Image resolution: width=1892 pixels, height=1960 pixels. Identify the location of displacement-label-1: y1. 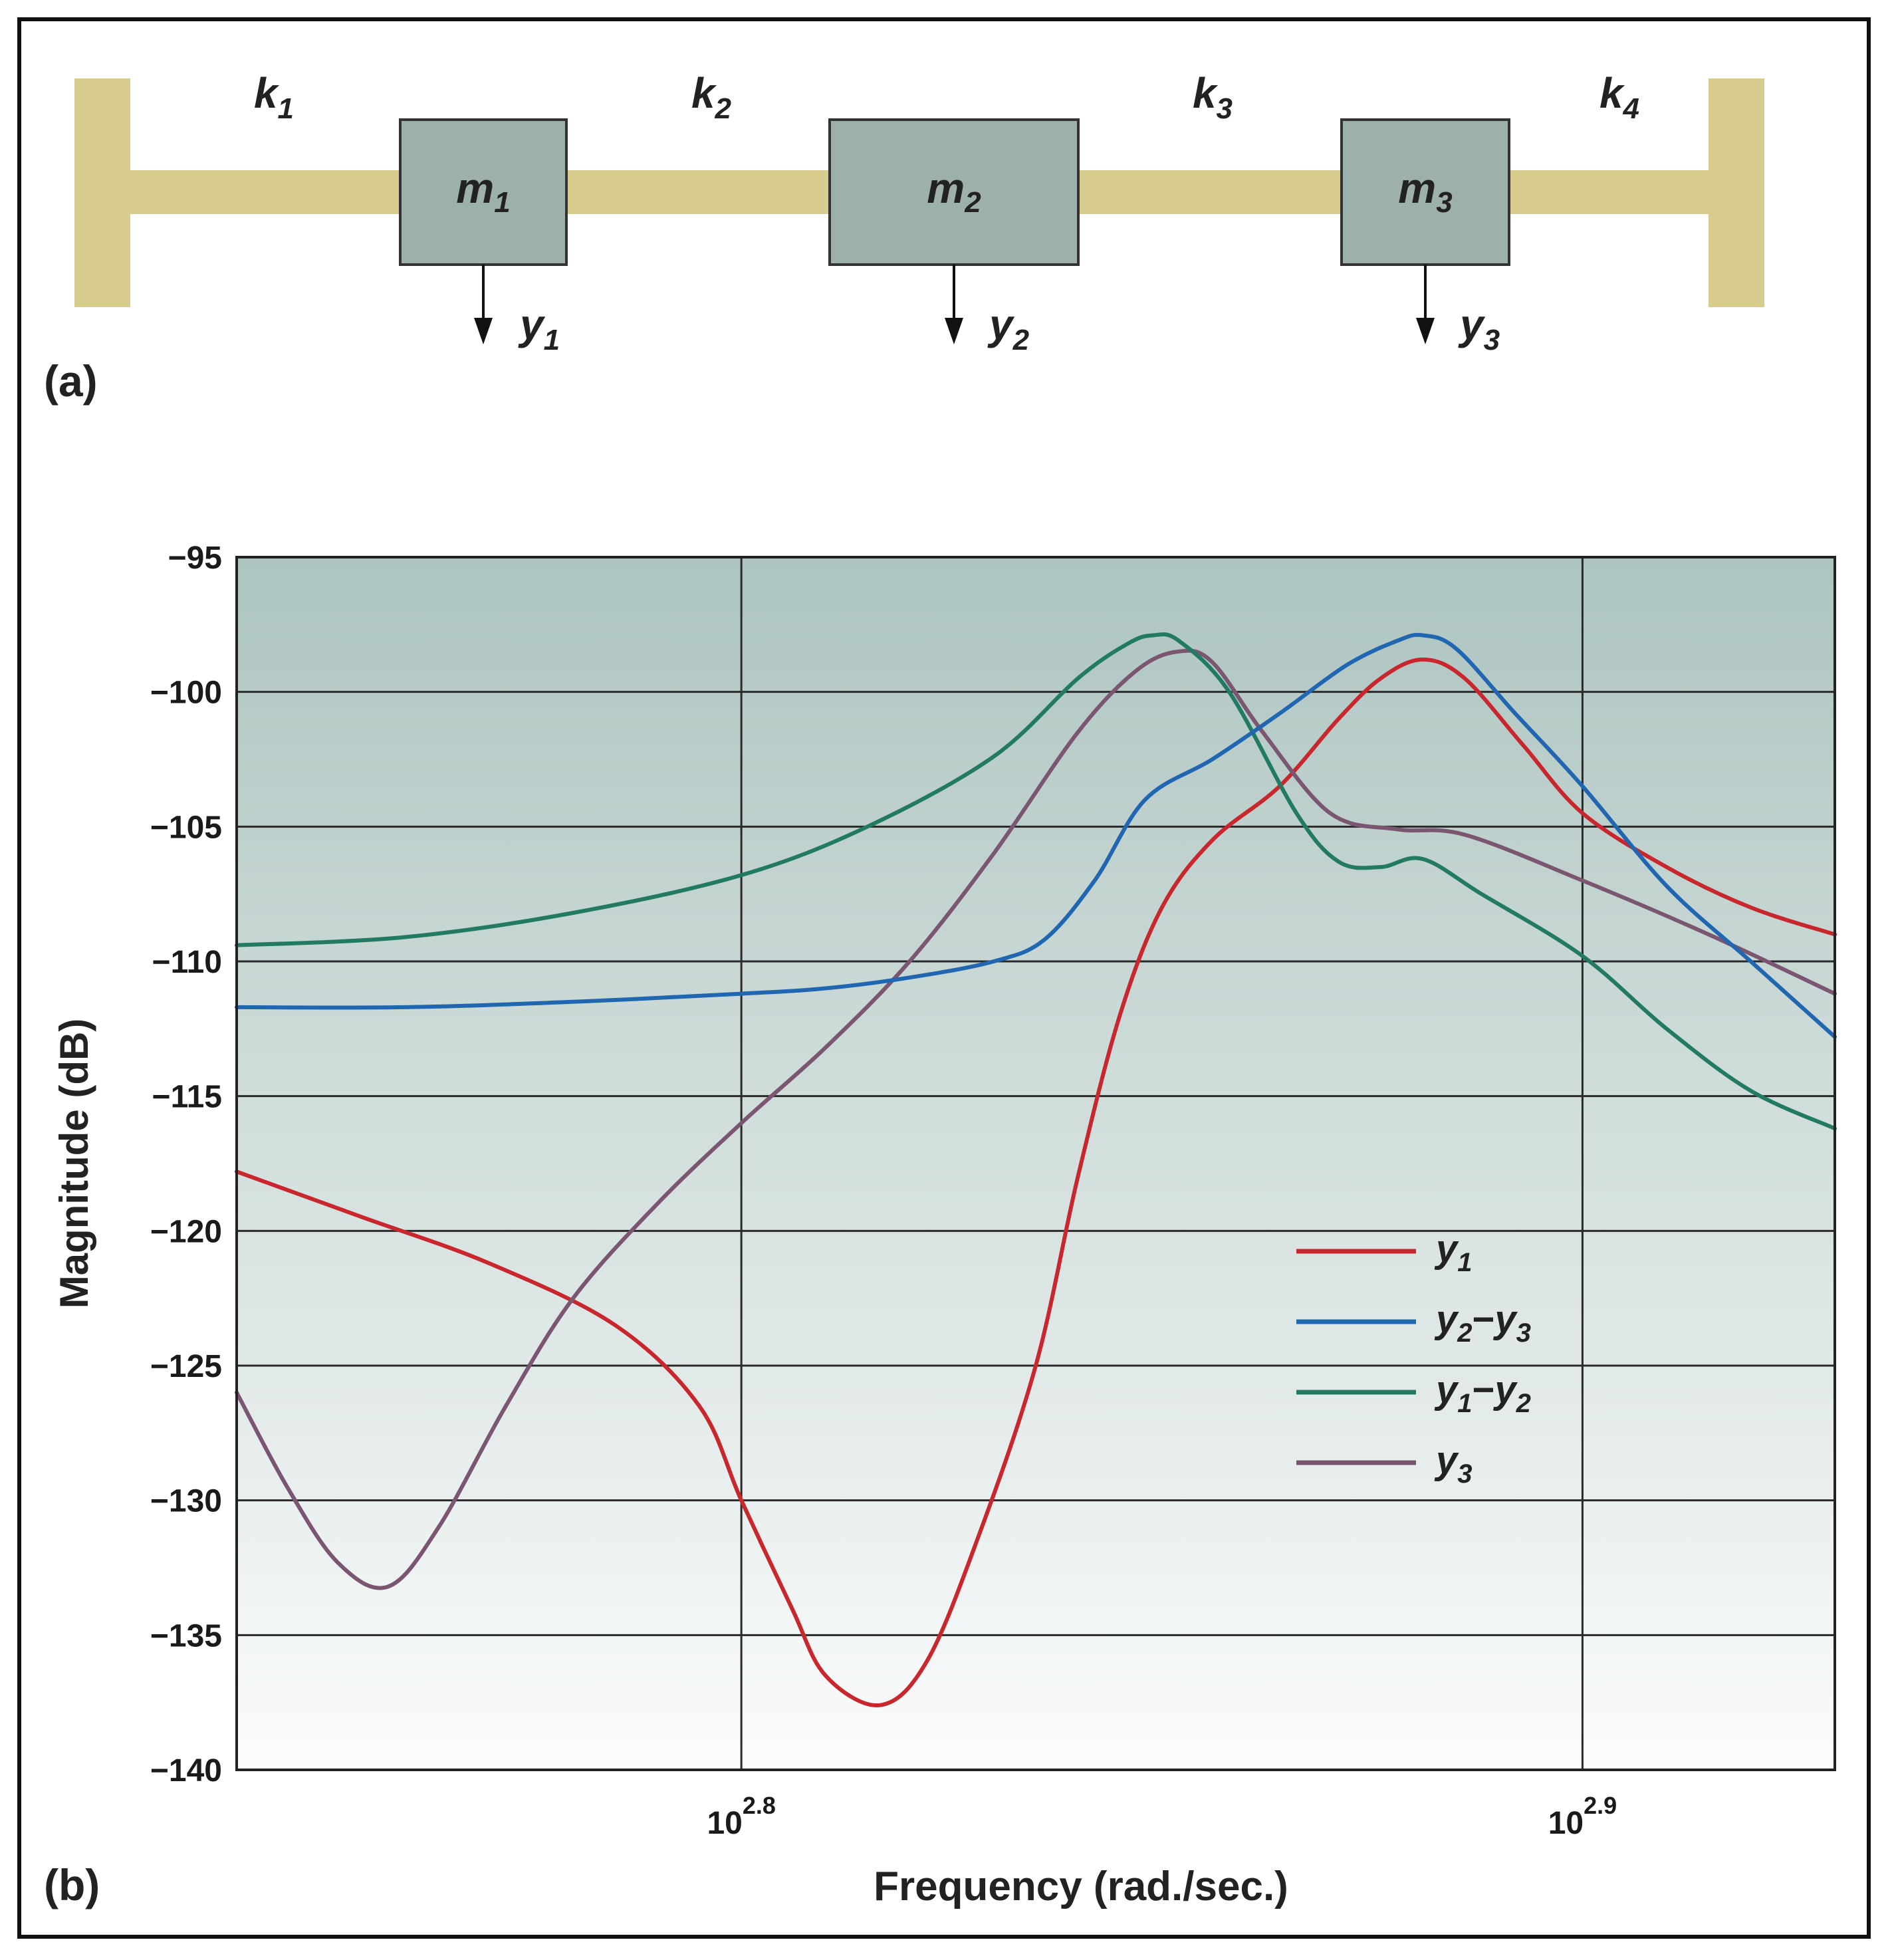
(539, 328).